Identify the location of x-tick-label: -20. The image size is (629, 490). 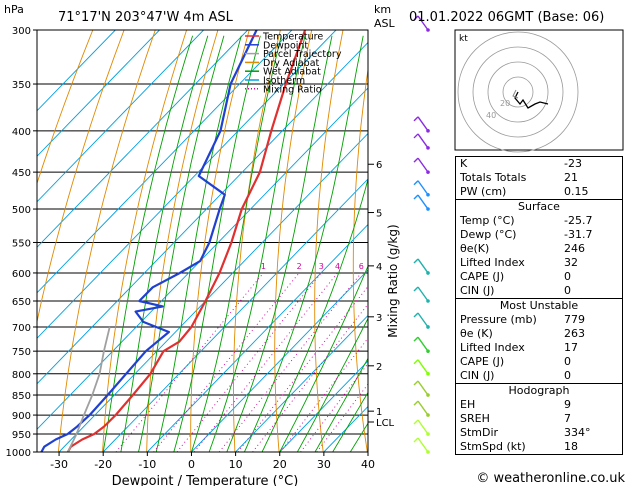
(103, 464).